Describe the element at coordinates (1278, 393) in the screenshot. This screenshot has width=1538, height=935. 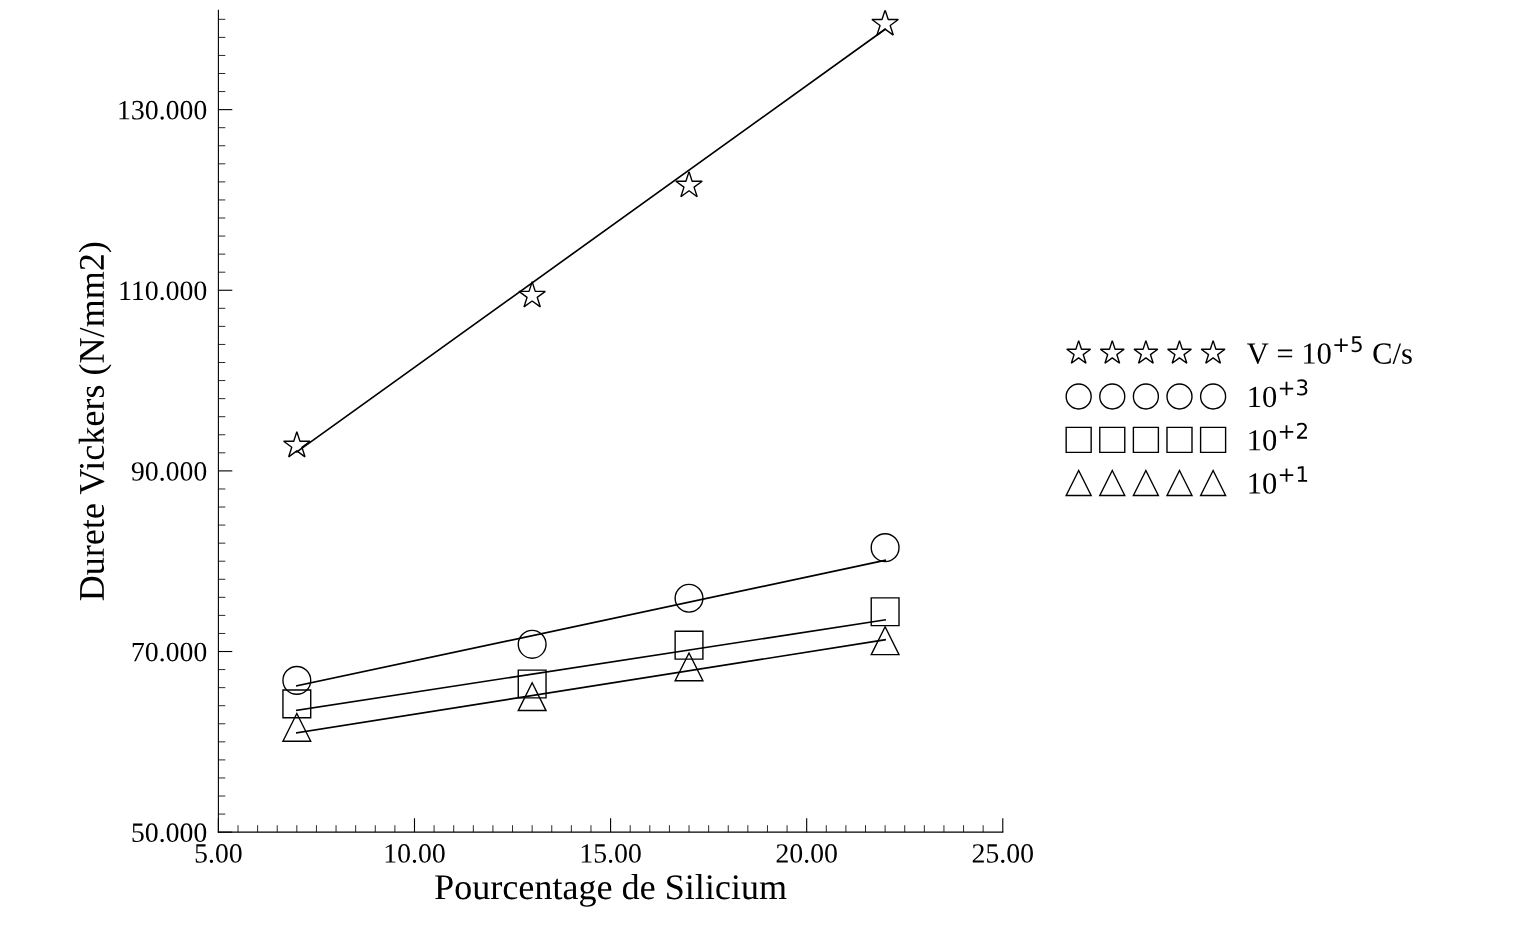
I see `legend-label: 10$^{+3}$` at that location.